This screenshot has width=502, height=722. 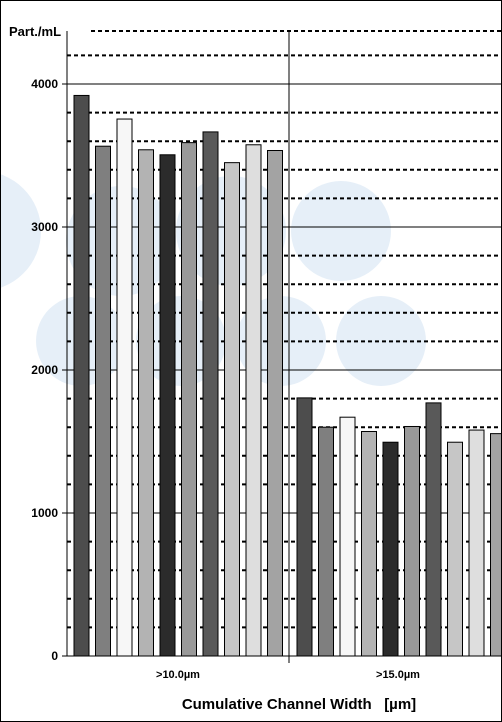 I want to click on y-tick-label: 4000, so click(x=44, y=84).